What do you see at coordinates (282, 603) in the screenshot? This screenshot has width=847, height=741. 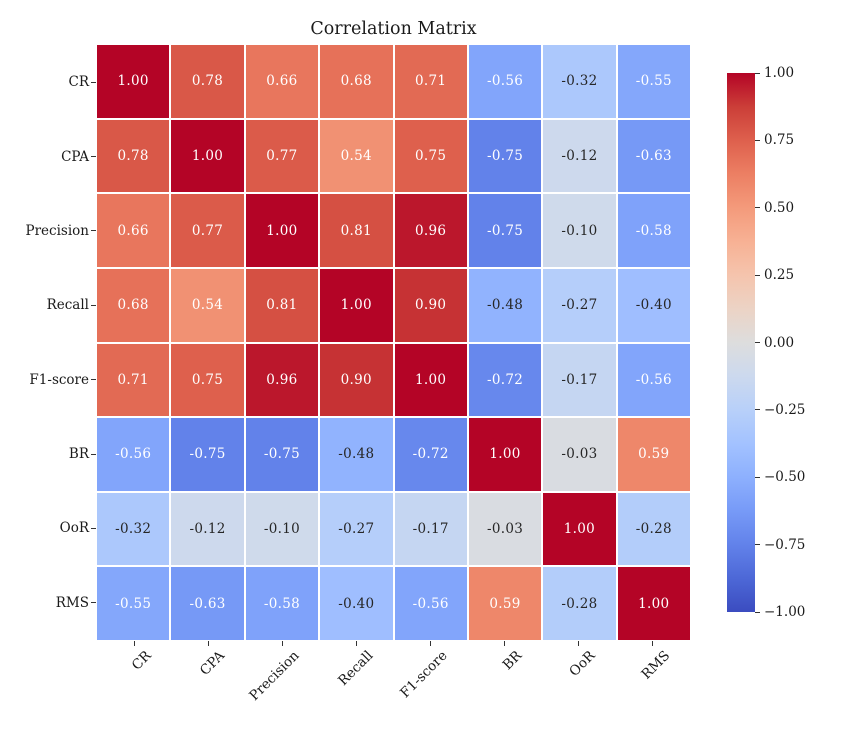 I see `heatmap-cell: -0.58` at bounding box center [282, 603].